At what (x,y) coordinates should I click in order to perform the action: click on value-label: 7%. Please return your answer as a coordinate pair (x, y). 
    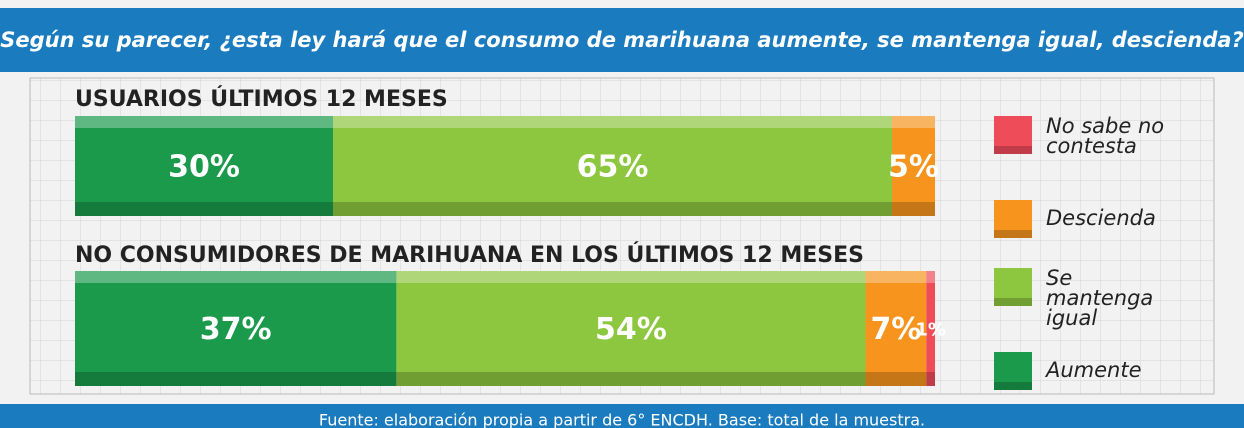
    Looking at the image, I should click on (895, 329).